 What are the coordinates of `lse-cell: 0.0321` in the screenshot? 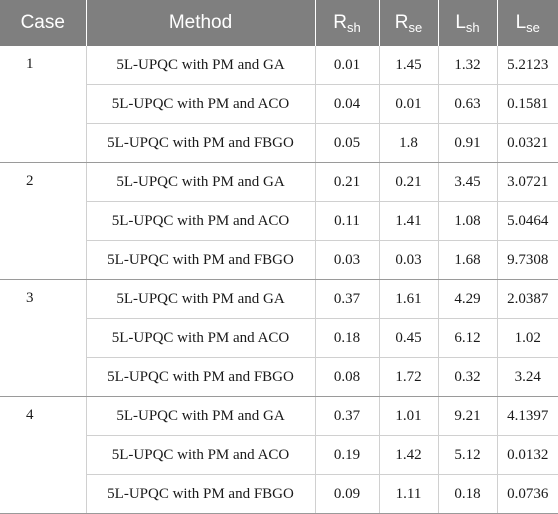 It's located at (527, 143).